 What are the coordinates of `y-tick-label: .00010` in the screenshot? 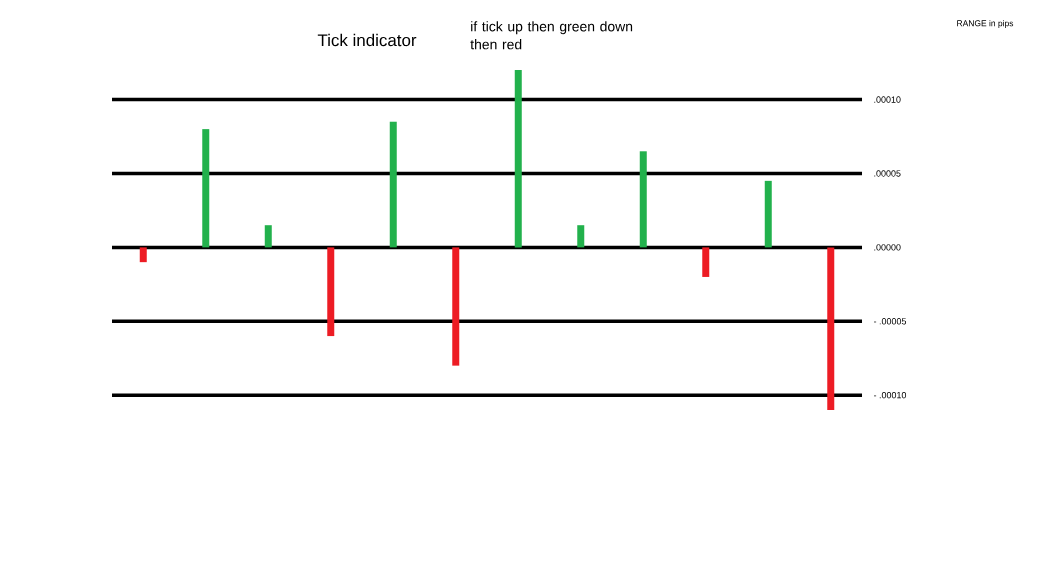 It's located at (887, 99).